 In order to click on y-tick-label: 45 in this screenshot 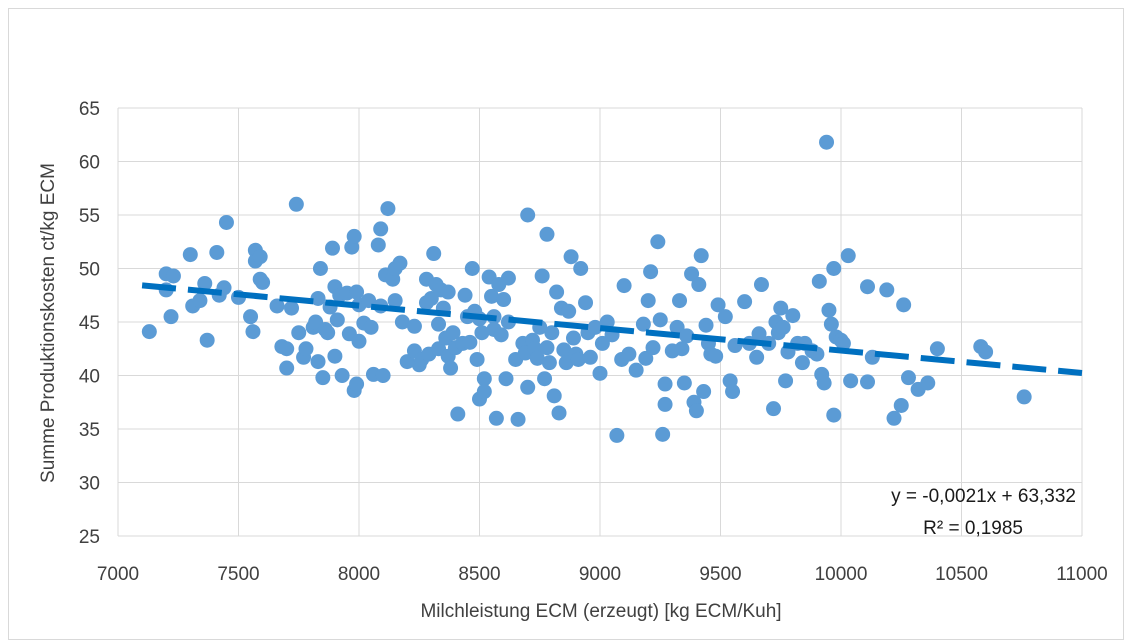, I will do `click(89, 323)`.